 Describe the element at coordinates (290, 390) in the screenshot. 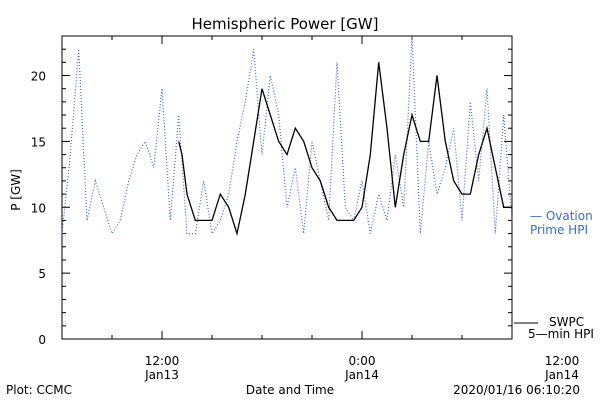

I see `x-axis-label: Date and Time` at that location.